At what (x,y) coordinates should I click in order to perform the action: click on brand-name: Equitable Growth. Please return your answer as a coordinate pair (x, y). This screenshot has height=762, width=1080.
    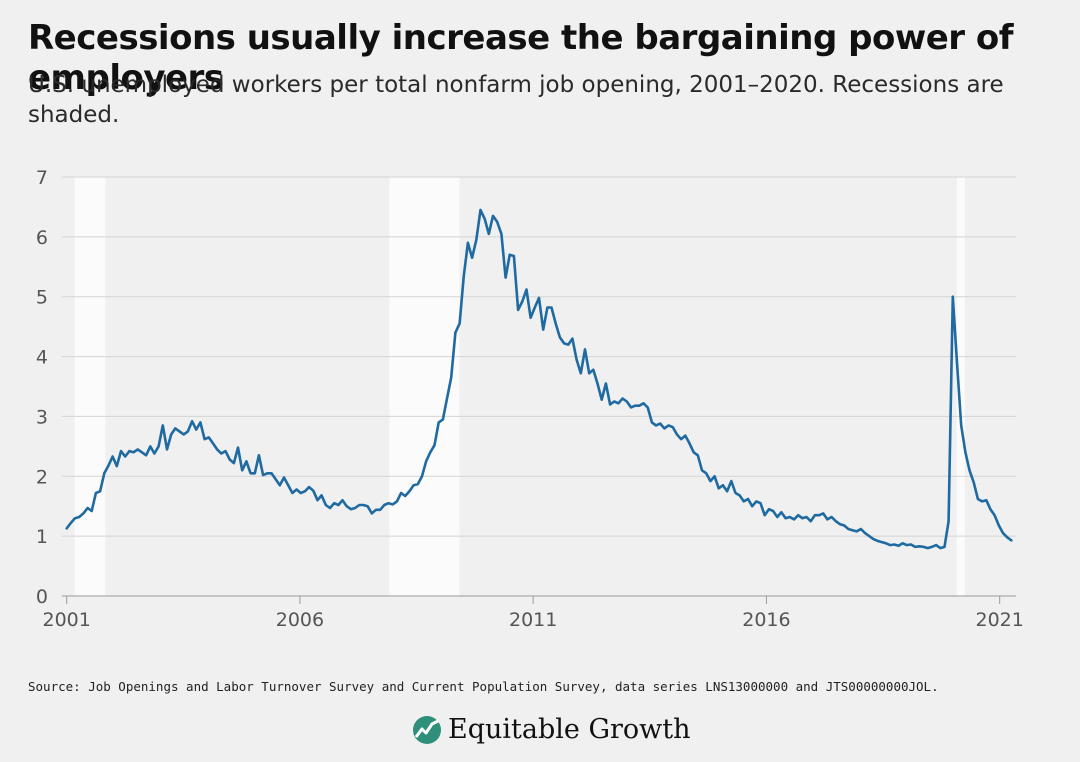
    Looking at the image, I should click on (569, 729).